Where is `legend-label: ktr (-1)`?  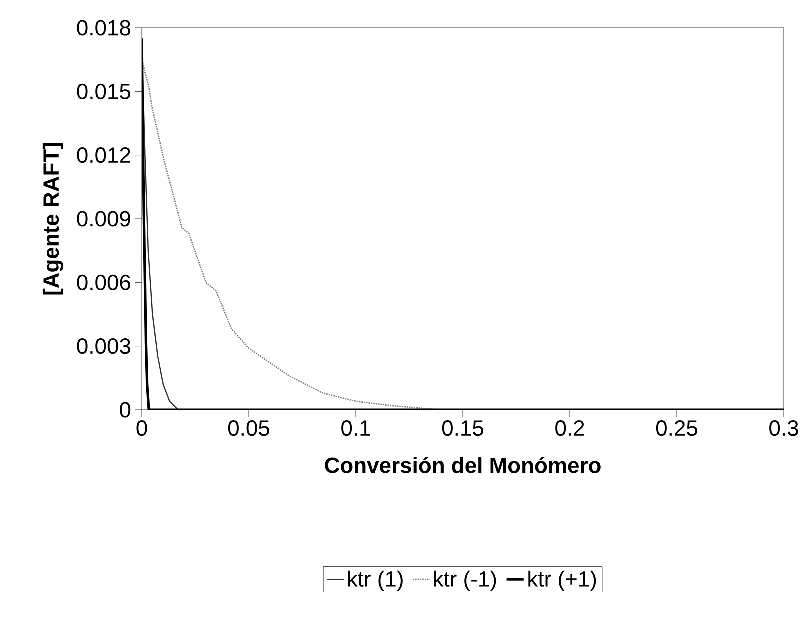 legend-label: ktr (-1) is located at coordinates (465, 581).